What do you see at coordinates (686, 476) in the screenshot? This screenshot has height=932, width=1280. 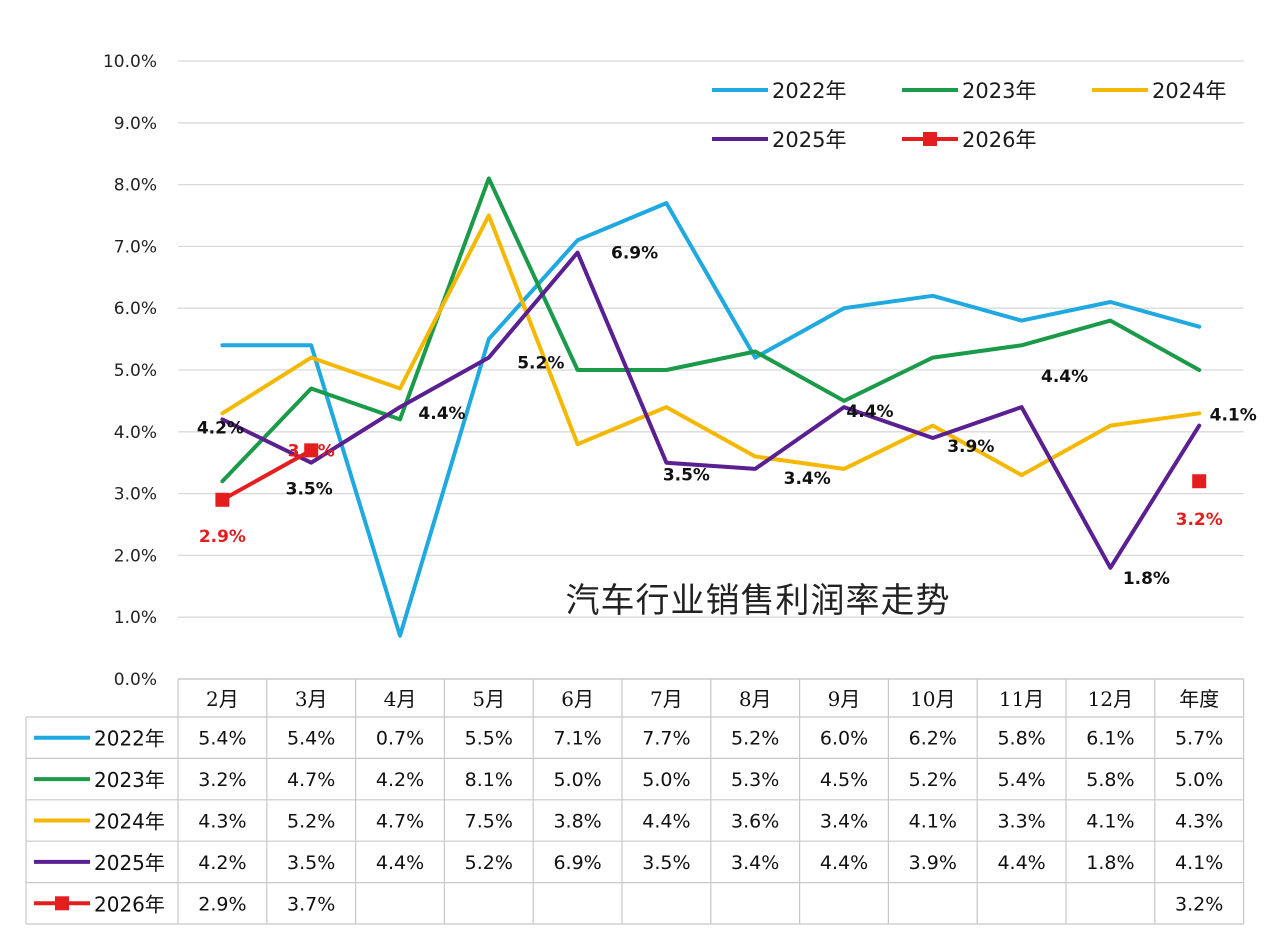 I see `data-label: 3.5%` at bounding box center [686, 476].